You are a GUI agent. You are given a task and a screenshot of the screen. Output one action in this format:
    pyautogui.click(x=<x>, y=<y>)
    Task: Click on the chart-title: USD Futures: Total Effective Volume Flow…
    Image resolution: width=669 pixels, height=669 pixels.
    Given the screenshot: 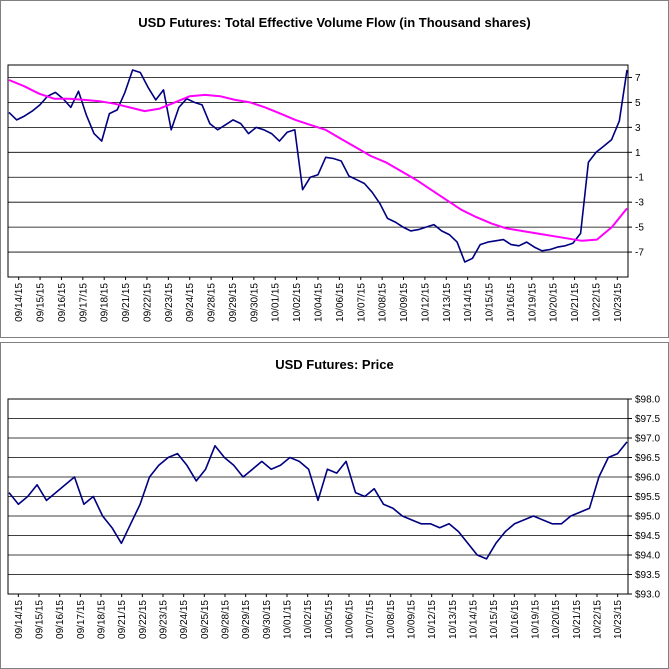 What is the action you would take?
    pyautogui.click(x=334, y=22)
    